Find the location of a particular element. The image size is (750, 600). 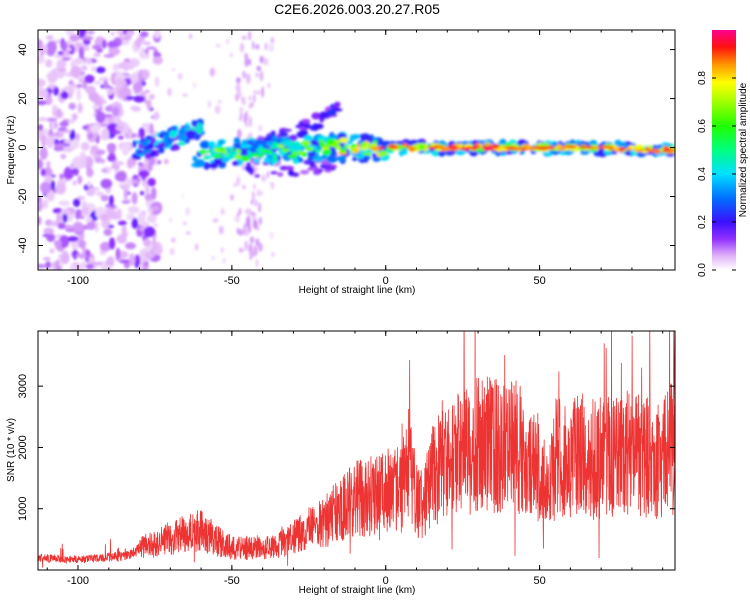

spectrogram-y-tick-label: 20 is located at coordinates (23, 98).